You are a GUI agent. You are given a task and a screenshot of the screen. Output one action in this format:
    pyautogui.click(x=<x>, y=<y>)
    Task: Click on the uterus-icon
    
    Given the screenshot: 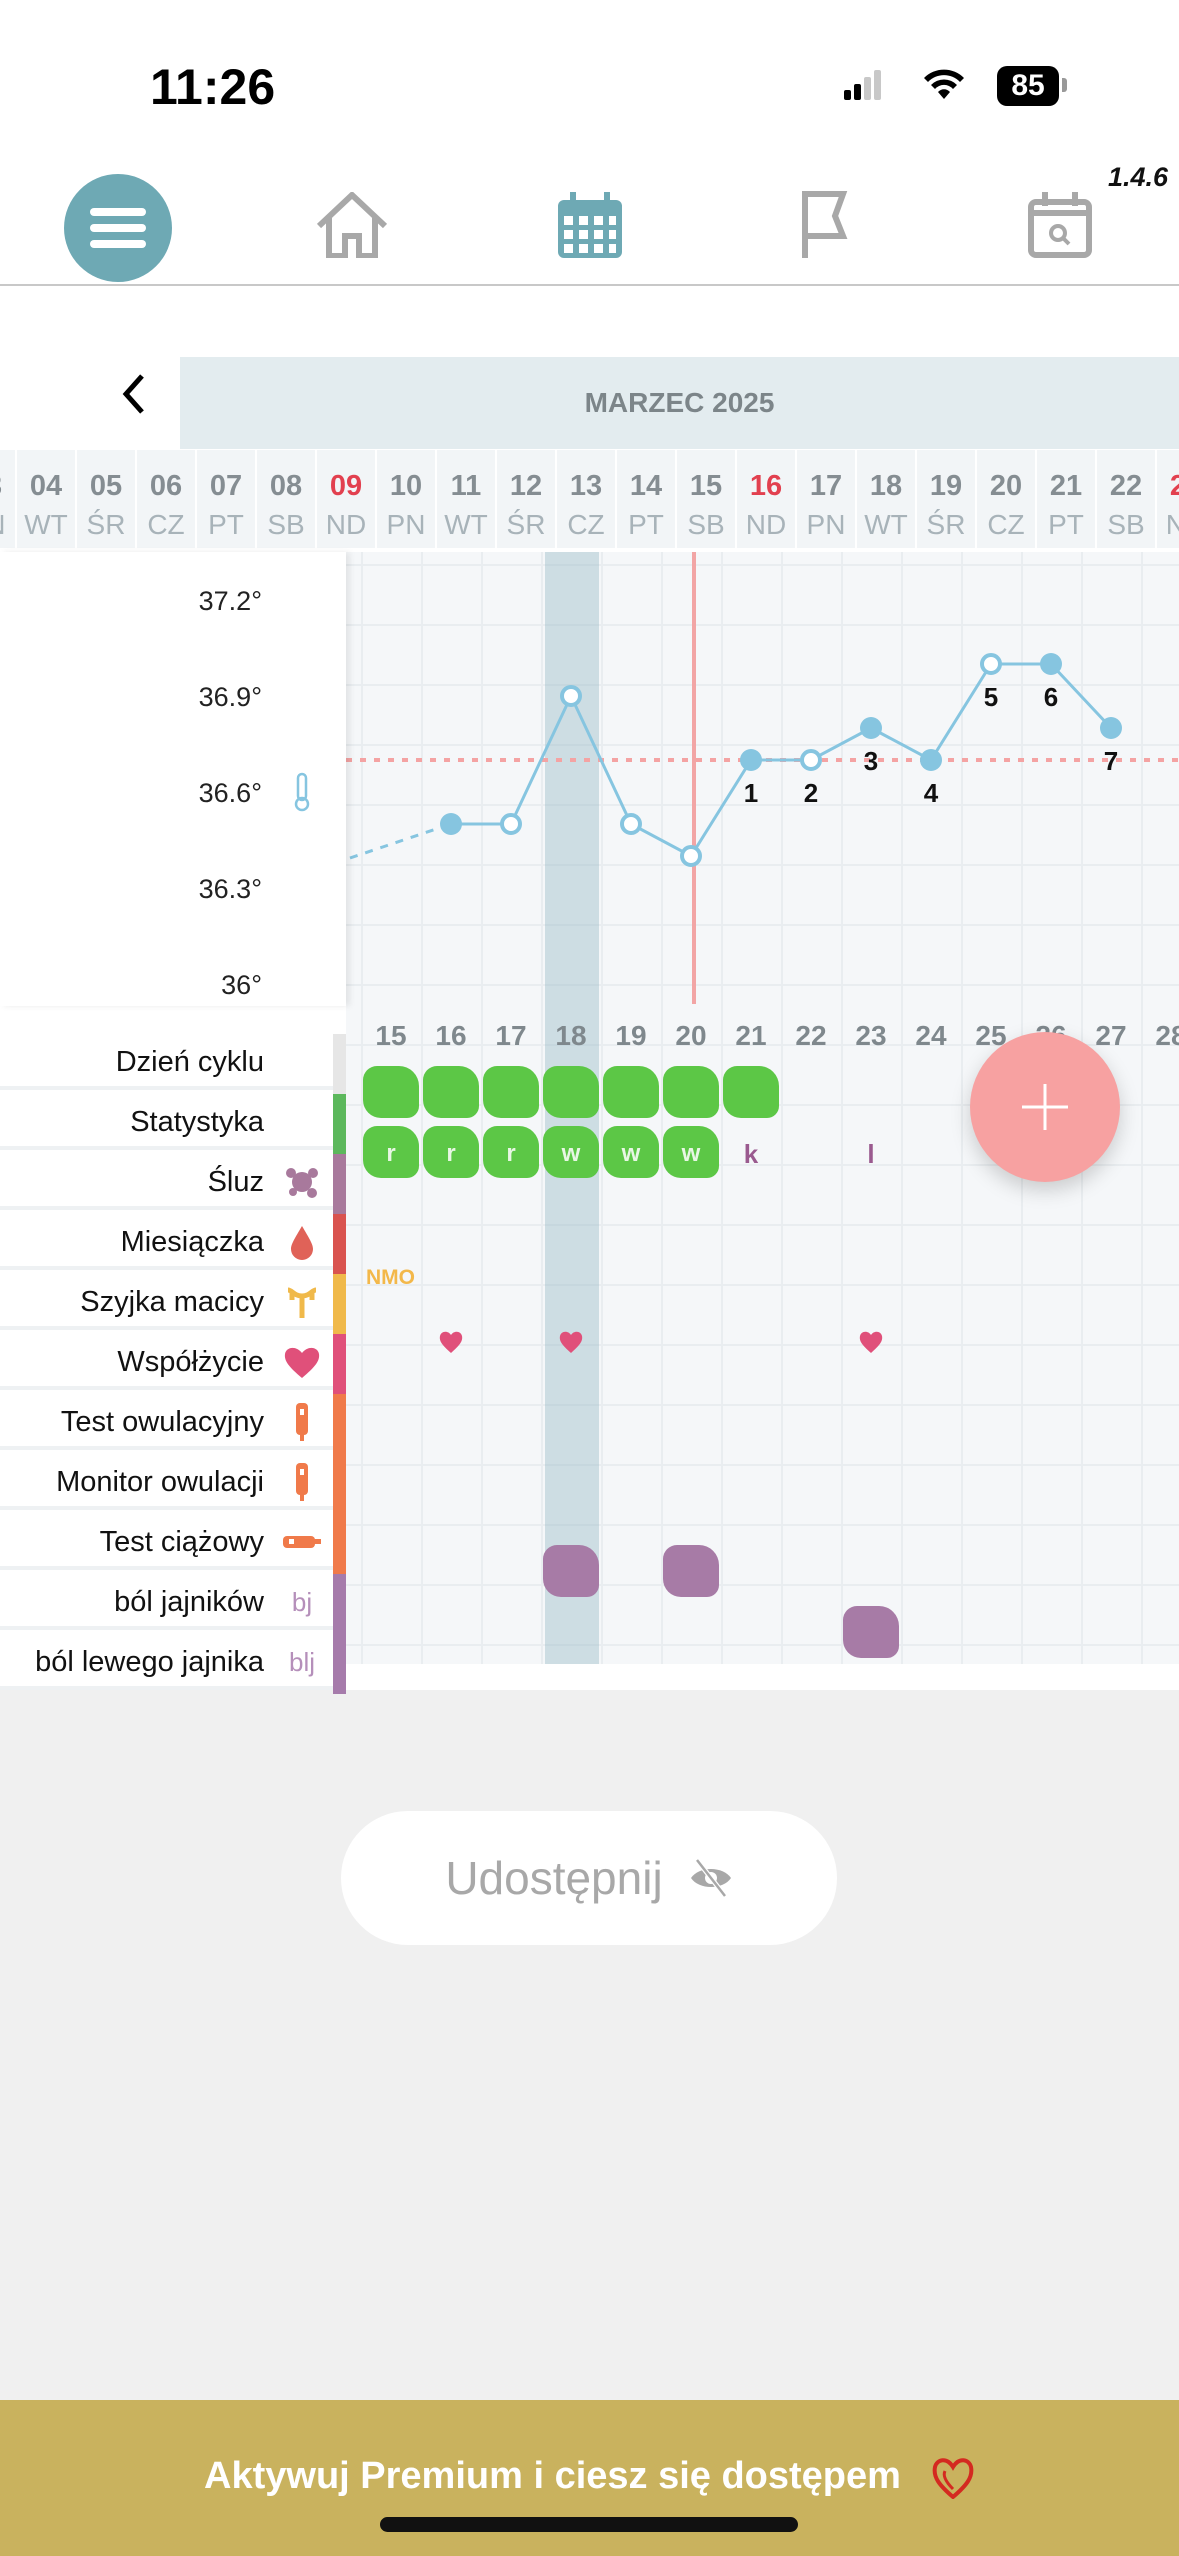 What is the action you would take?
    pyautogui.click(x=302, y=1302)
    